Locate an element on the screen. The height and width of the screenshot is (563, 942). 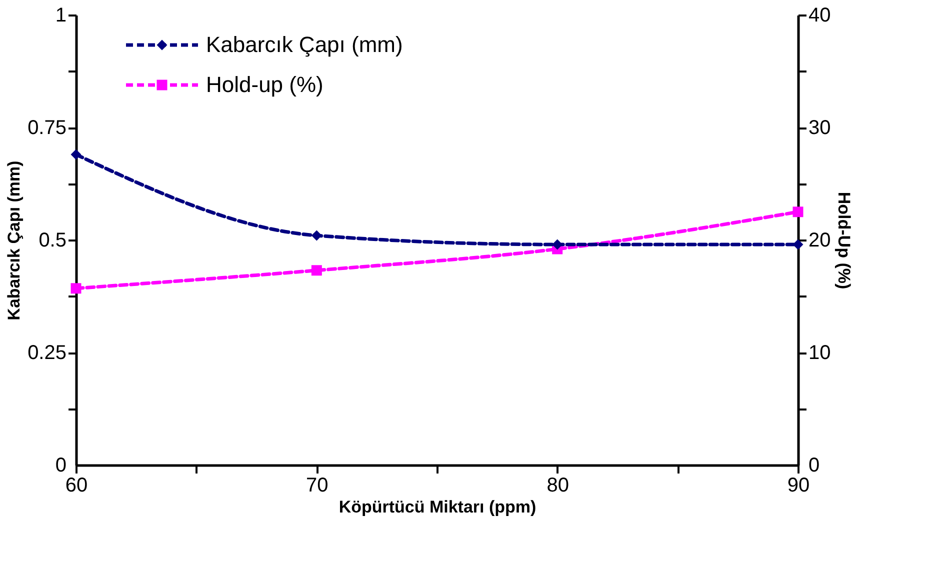
y-tick-label: 0.75 is located at coordinates (47, 128).